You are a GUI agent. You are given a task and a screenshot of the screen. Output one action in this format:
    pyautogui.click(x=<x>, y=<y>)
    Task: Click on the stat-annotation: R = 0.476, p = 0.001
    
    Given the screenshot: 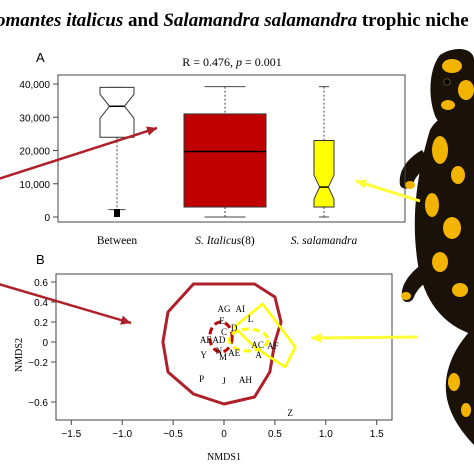 What is the action you would take?
    pyautogui.click(x=232, y=62)
    